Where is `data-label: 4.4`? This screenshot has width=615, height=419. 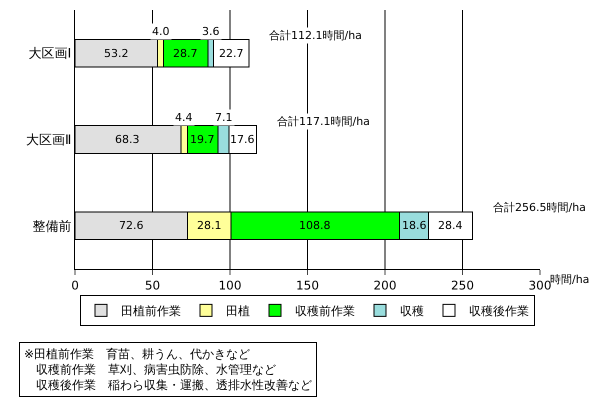
data-label: 4.4 is located at coordinates (183, 117).